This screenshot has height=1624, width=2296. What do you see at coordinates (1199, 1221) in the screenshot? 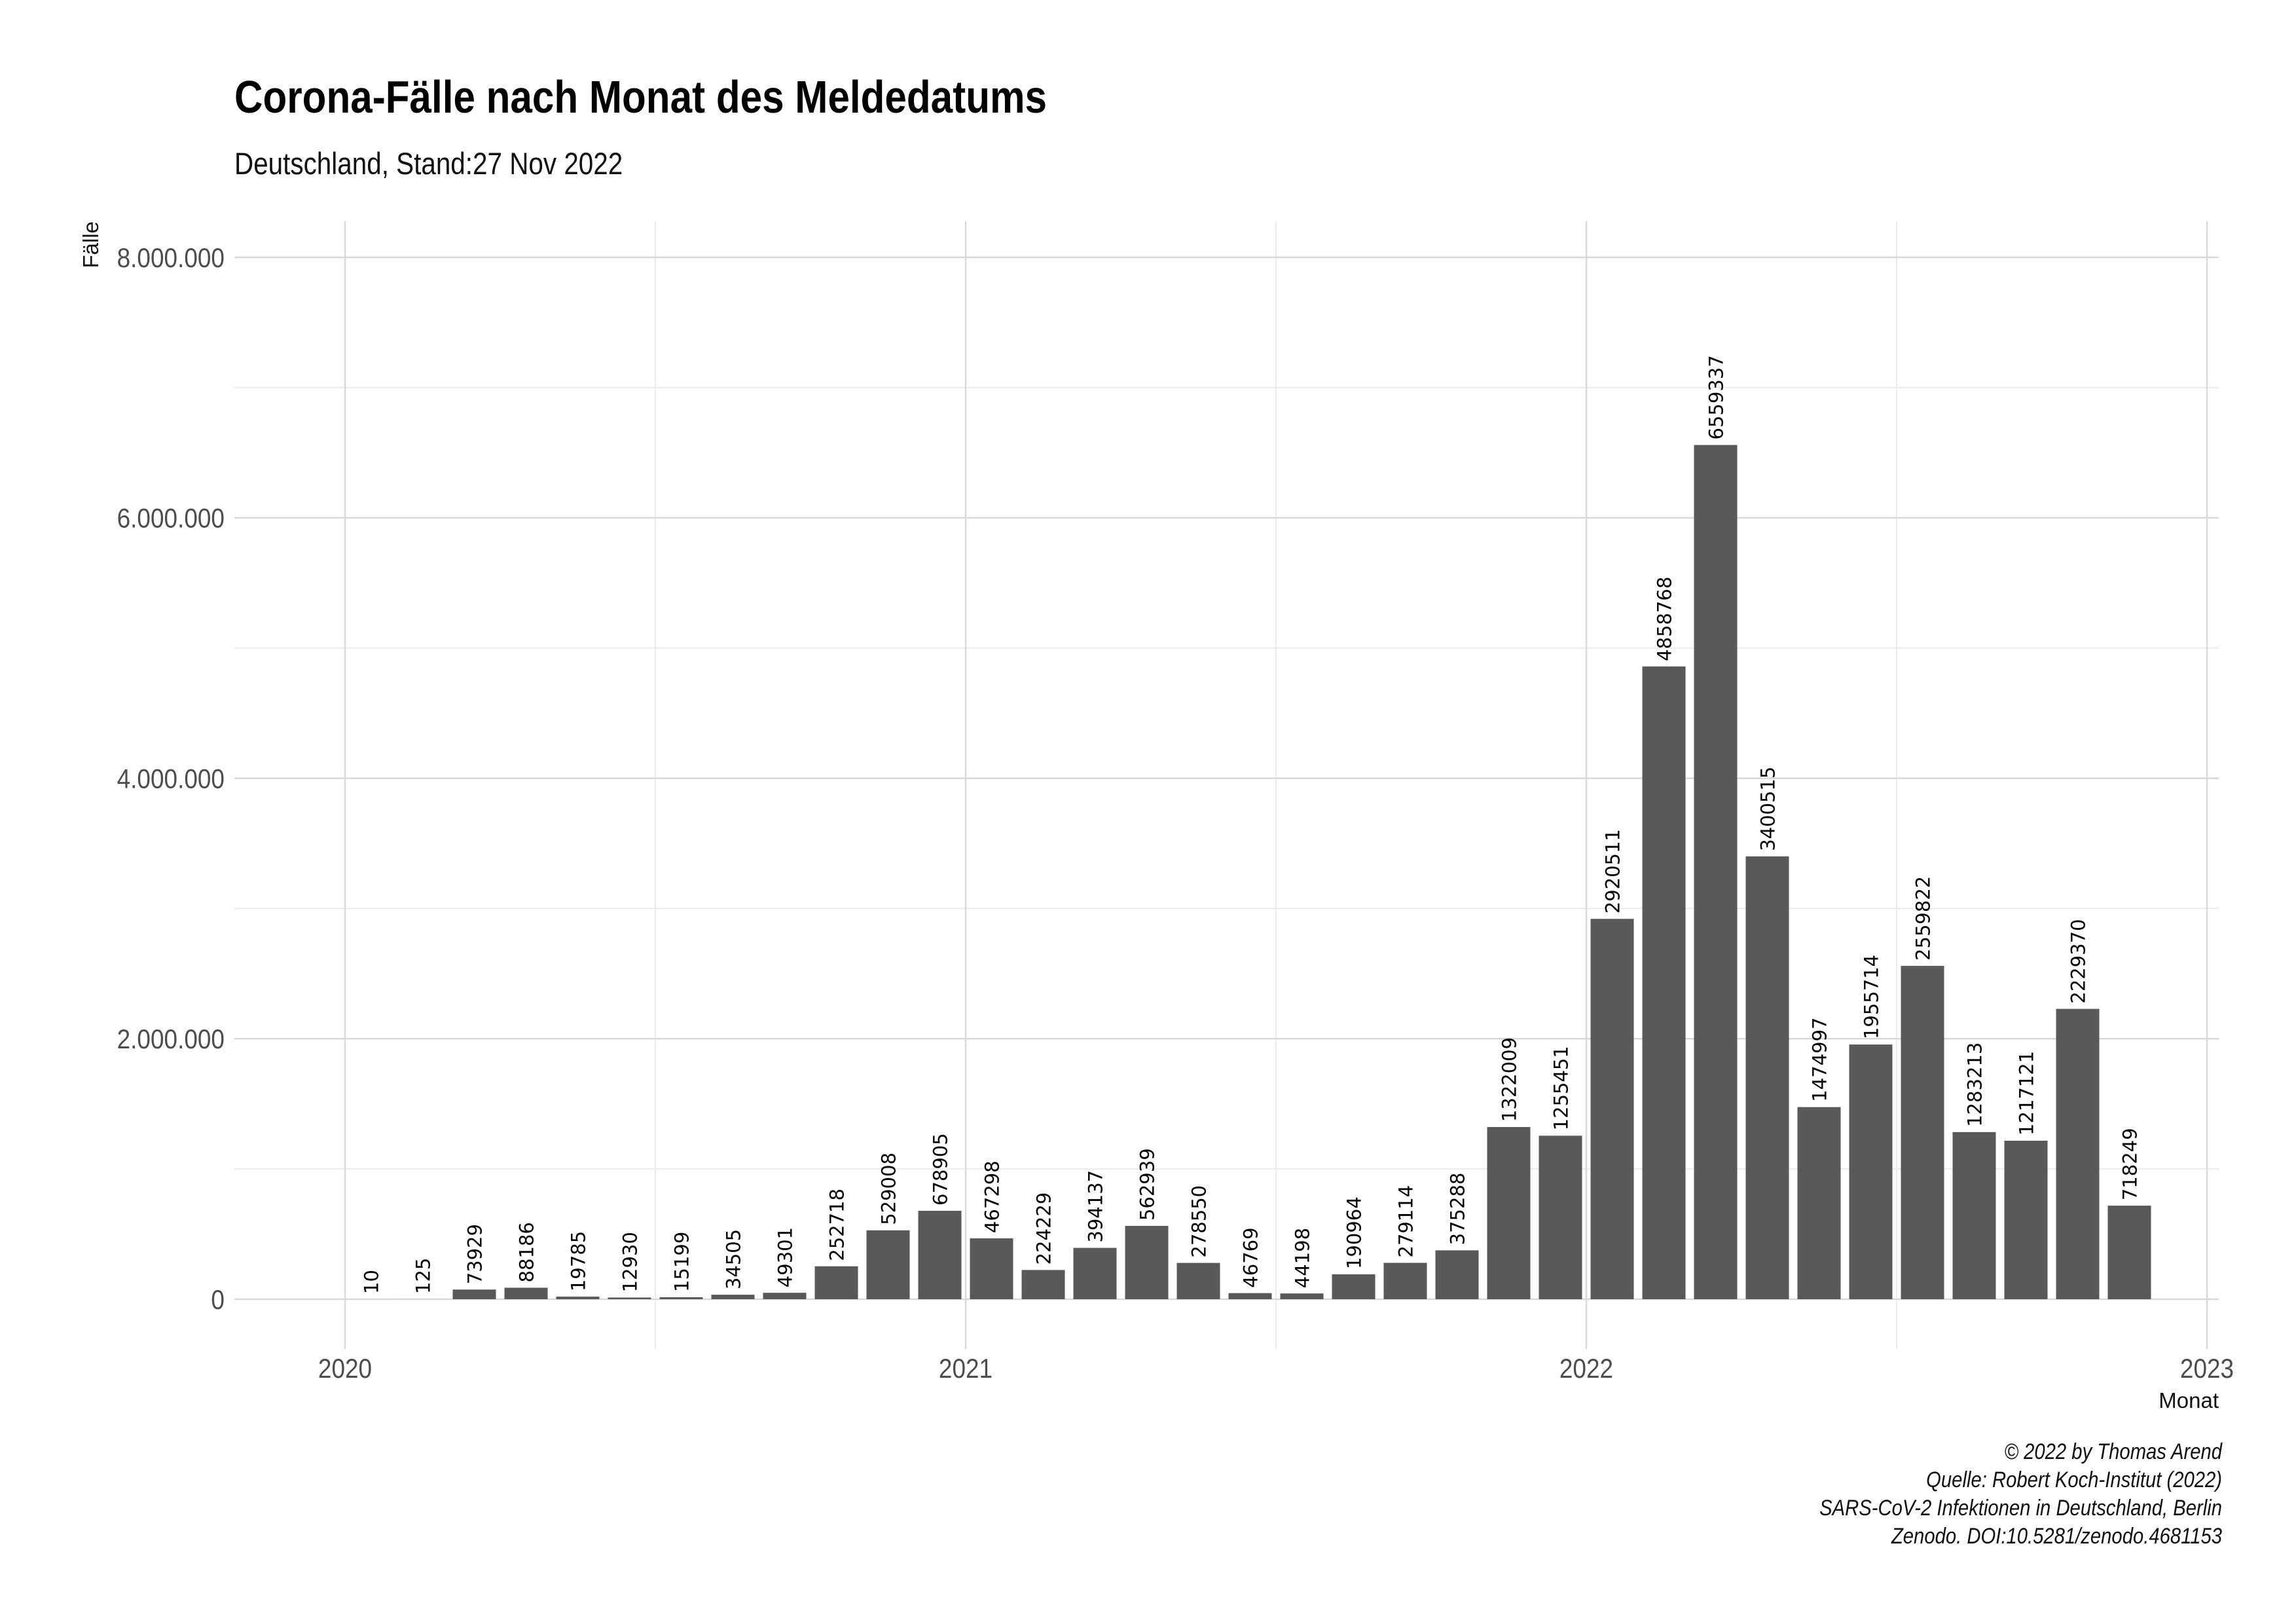
I see `data-label: 278550` at bounding box center [1199, 1221].